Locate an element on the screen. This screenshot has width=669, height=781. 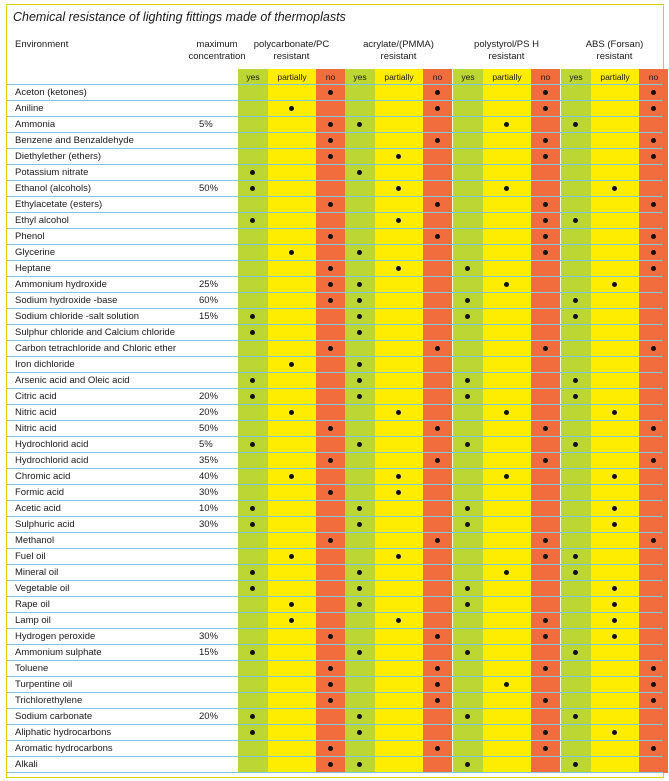
table-row: Nitric acid 50% is located at coordinates (335, 429).